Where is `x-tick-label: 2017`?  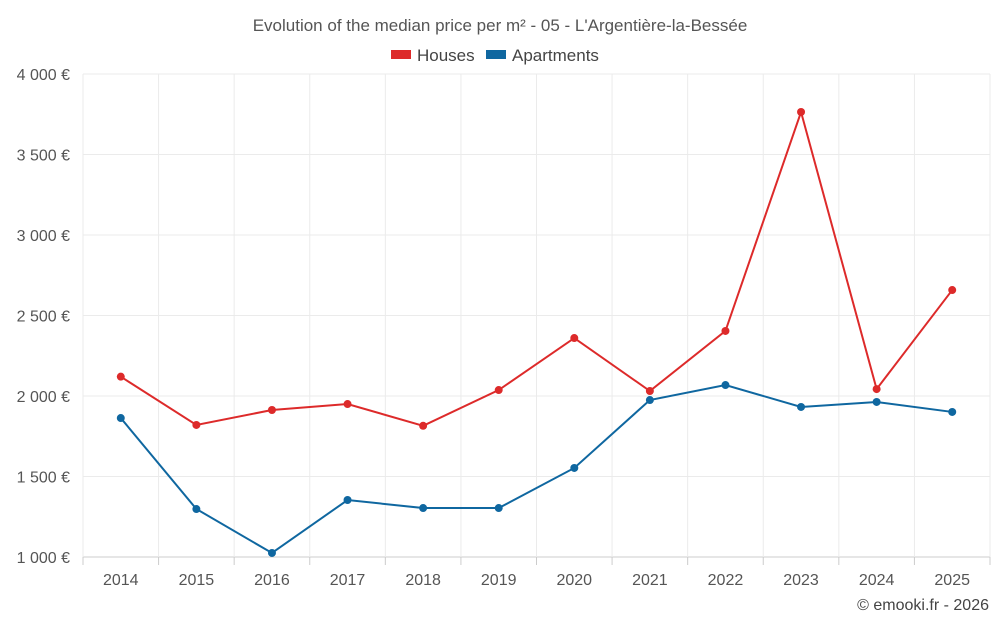
x-tick-label: 2017 is located at coordinates (348, 580).